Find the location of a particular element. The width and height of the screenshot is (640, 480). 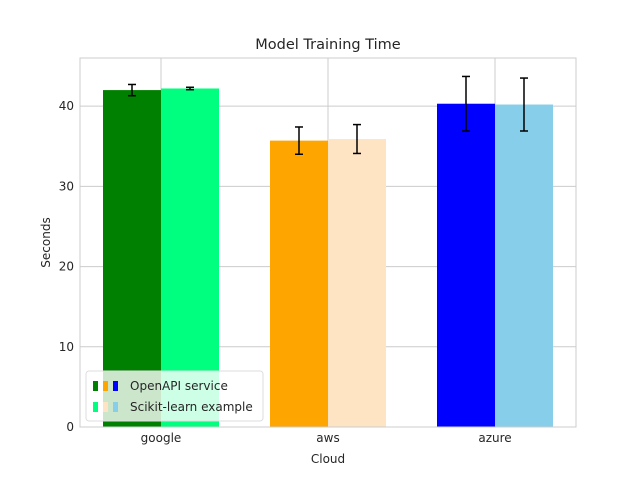

y-tick-label: 20 is located at coordinates (66, 267).